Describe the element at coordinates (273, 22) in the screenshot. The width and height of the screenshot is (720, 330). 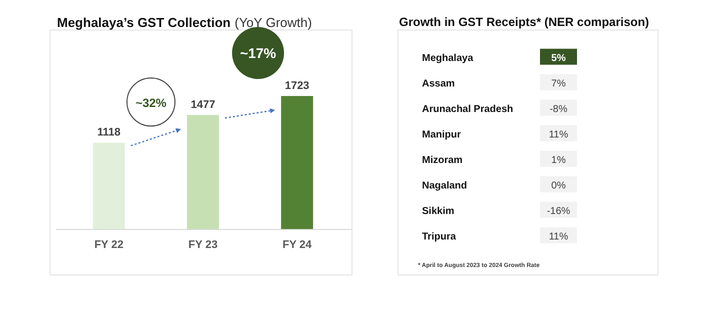
I see `chart-subtitle: (YoY Growth)` at that location.